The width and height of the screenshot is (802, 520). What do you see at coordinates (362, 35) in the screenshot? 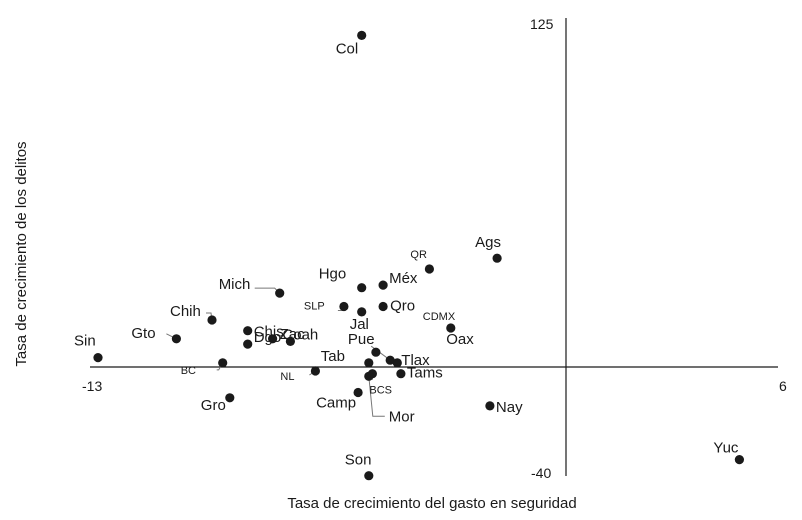
I see `point-col` at bounding box center [362, 35].